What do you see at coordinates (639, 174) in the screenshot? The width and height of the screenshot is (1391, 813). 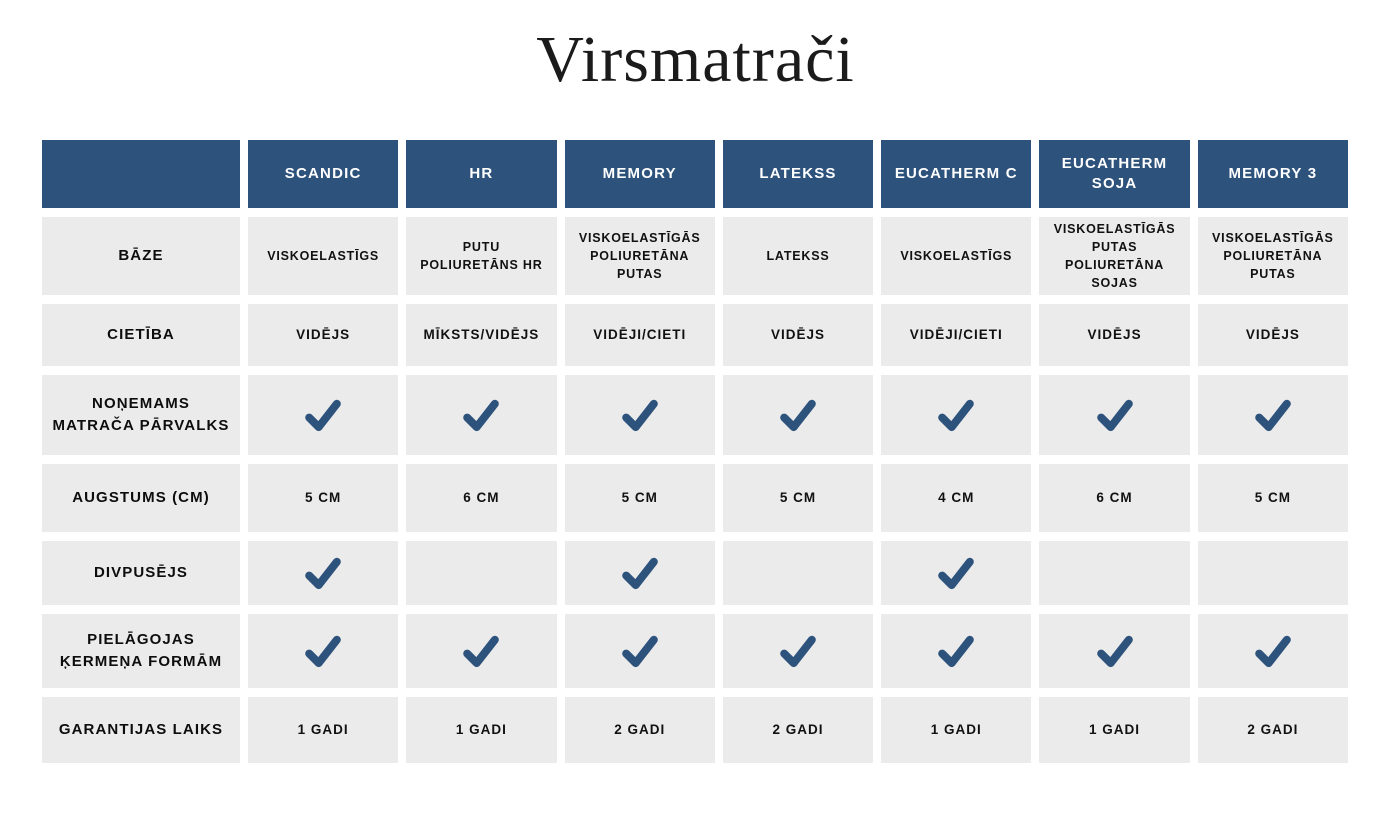 I see `column-header: MEMORY` at bounding box center [639, 174].